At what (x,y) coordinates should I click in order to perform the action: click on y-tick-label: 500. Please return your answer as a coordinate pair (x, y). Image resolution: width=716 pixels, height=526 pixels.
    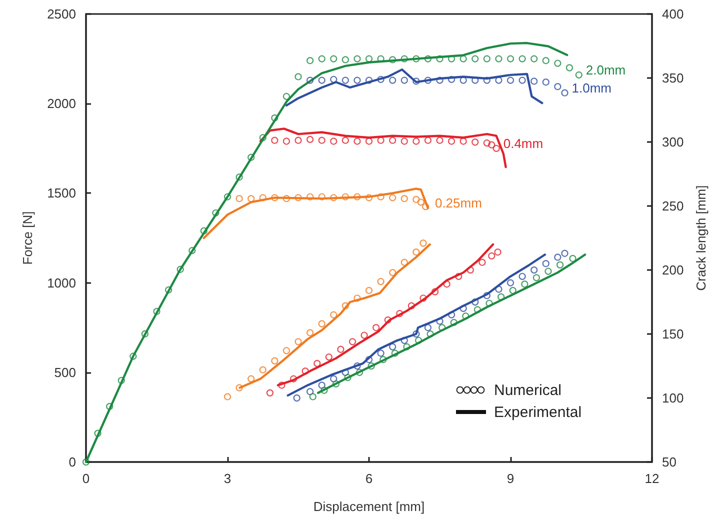
    Looking at the image, I should click on (65, 372).